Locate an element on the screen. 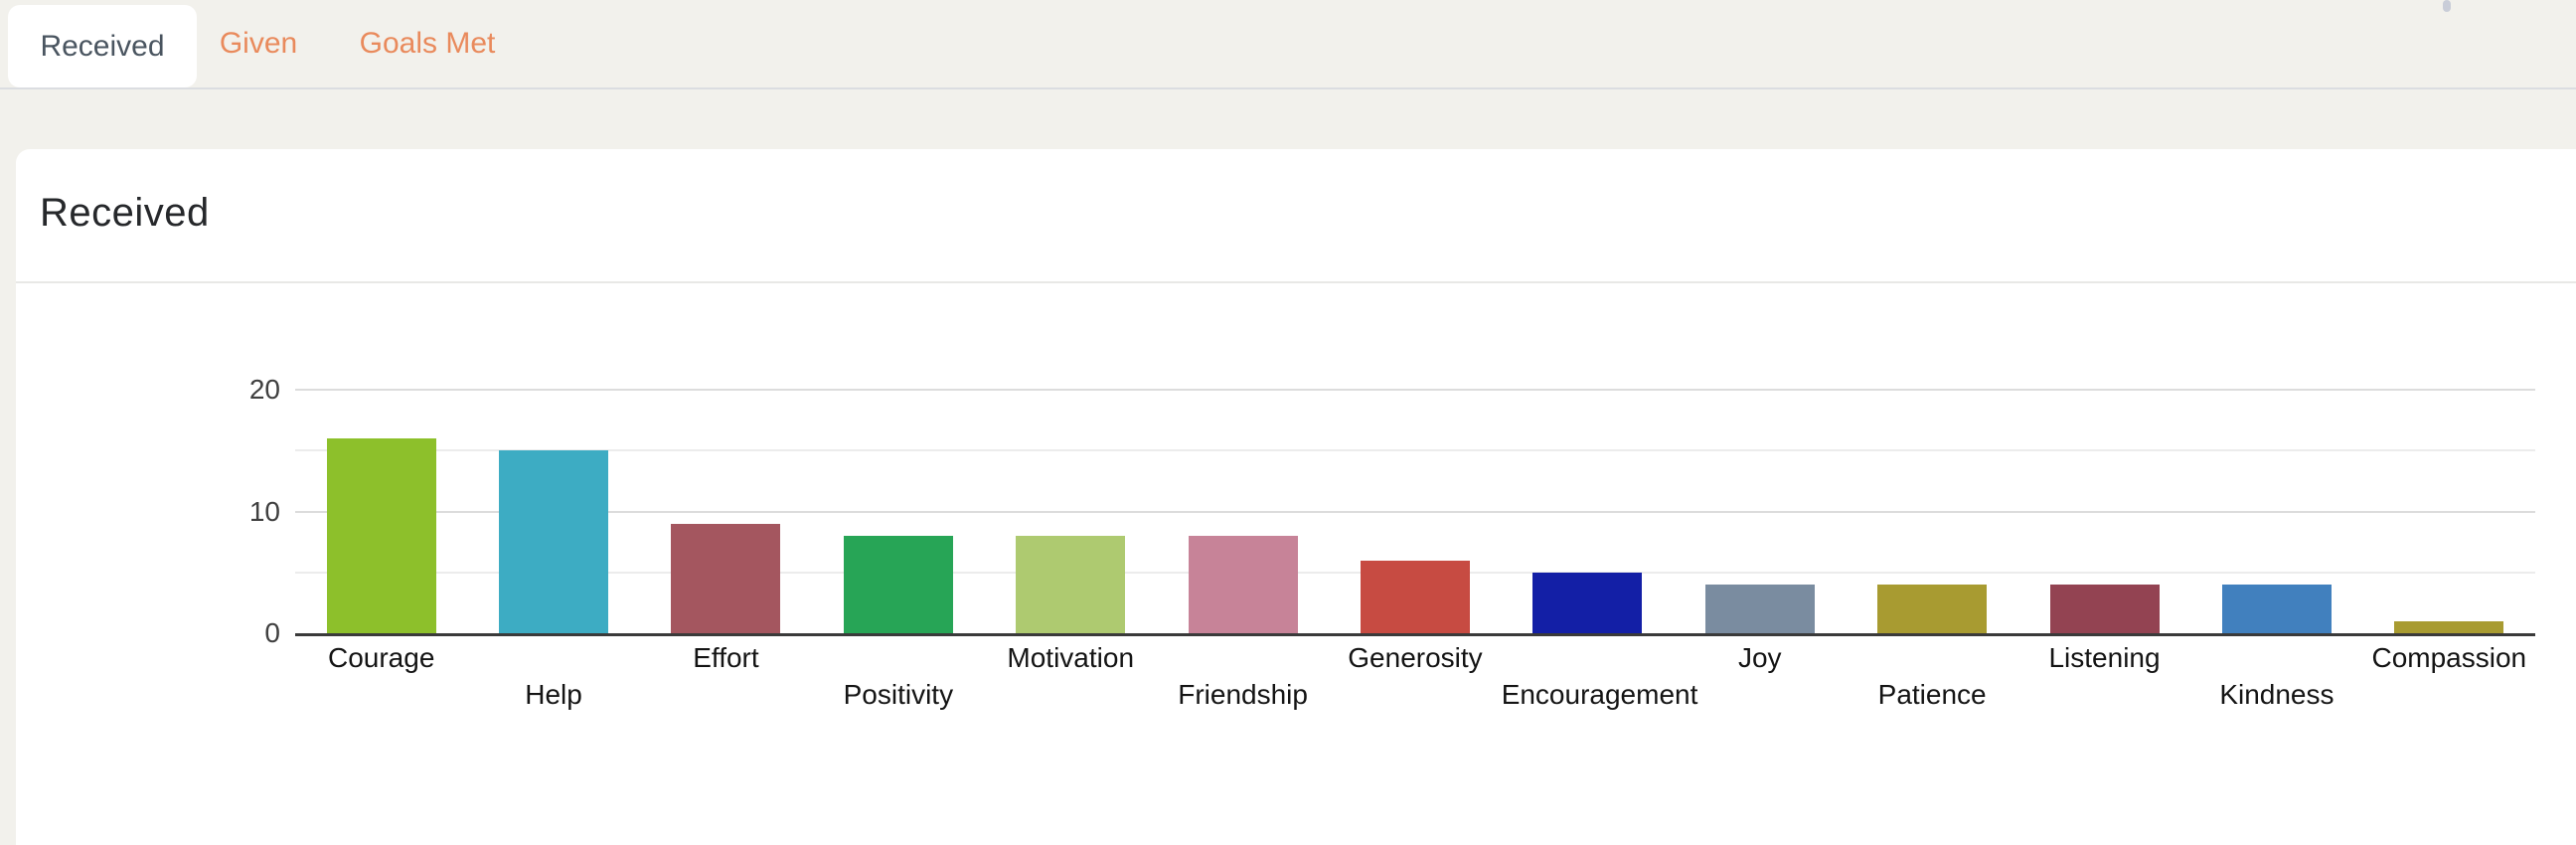  bar-patience is located at coordinates (1932, 609).